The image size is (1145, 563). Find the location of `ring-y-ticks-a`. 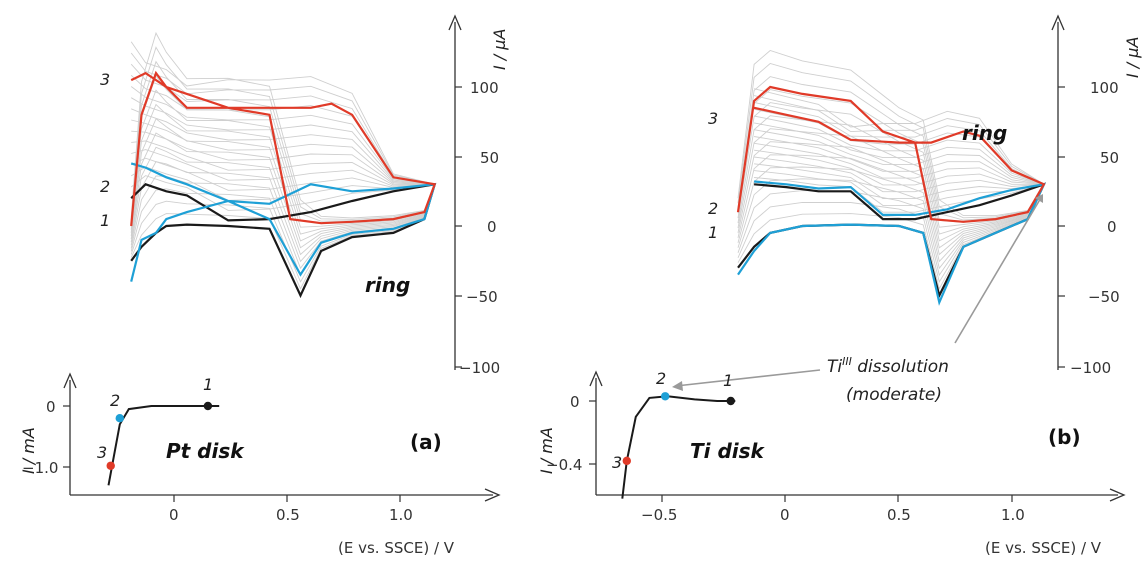

ring-y-ticks-a is located at coordinates (458, 227).